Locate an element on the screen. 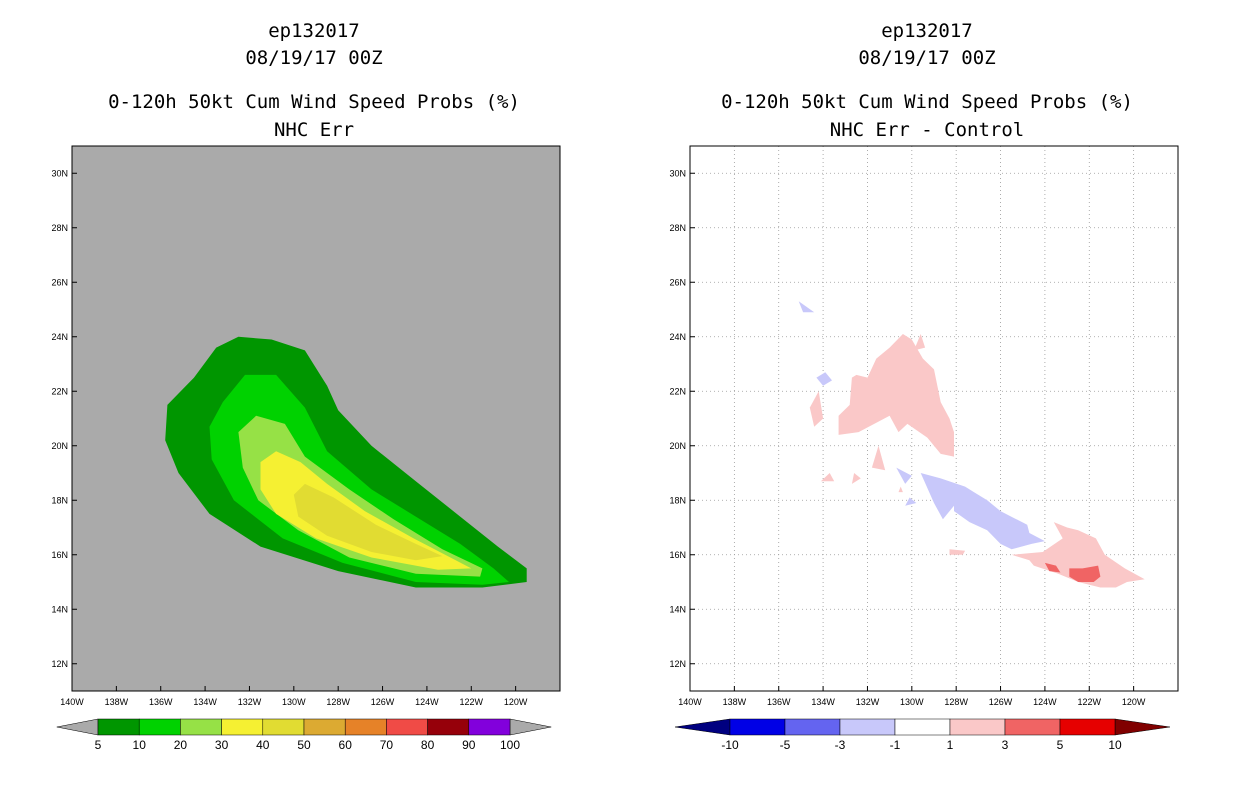  left-y-tick-label: 20N is located at coordinates (59, 446).